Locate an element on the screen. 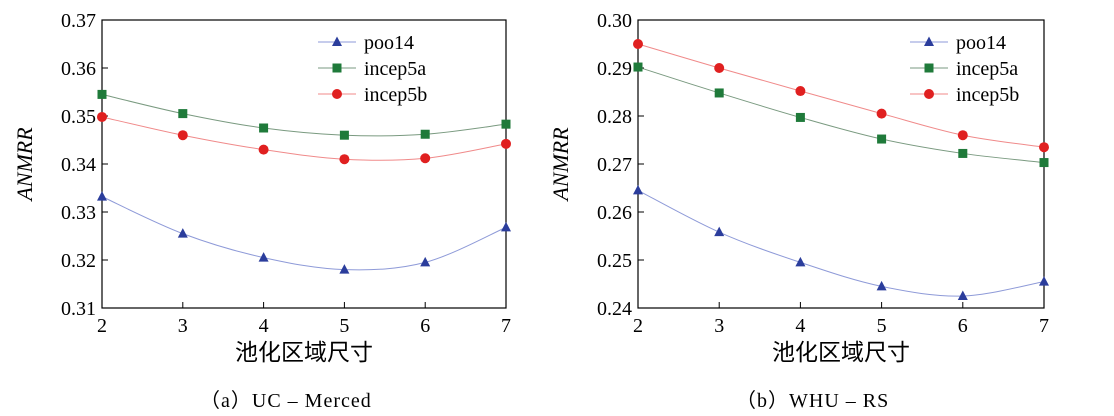 This screenshot has width=1114, height=416. caption-uc-merced: （a）UC – Merced is located at coordinates (286, 401).